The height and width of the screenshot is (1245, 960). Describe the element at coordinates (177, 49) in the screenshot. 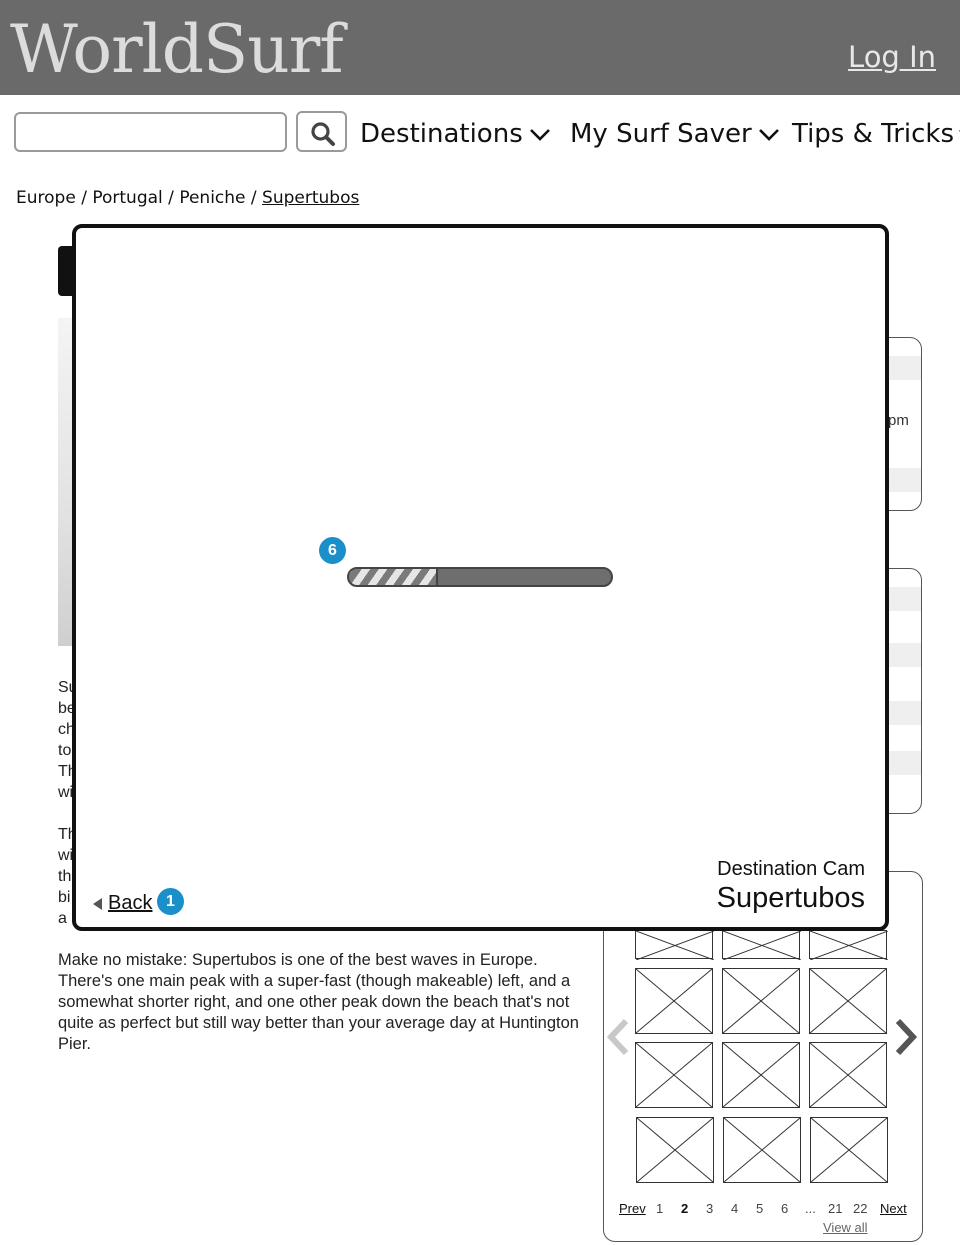

I see `site-logo: WorldSurf` at that location.